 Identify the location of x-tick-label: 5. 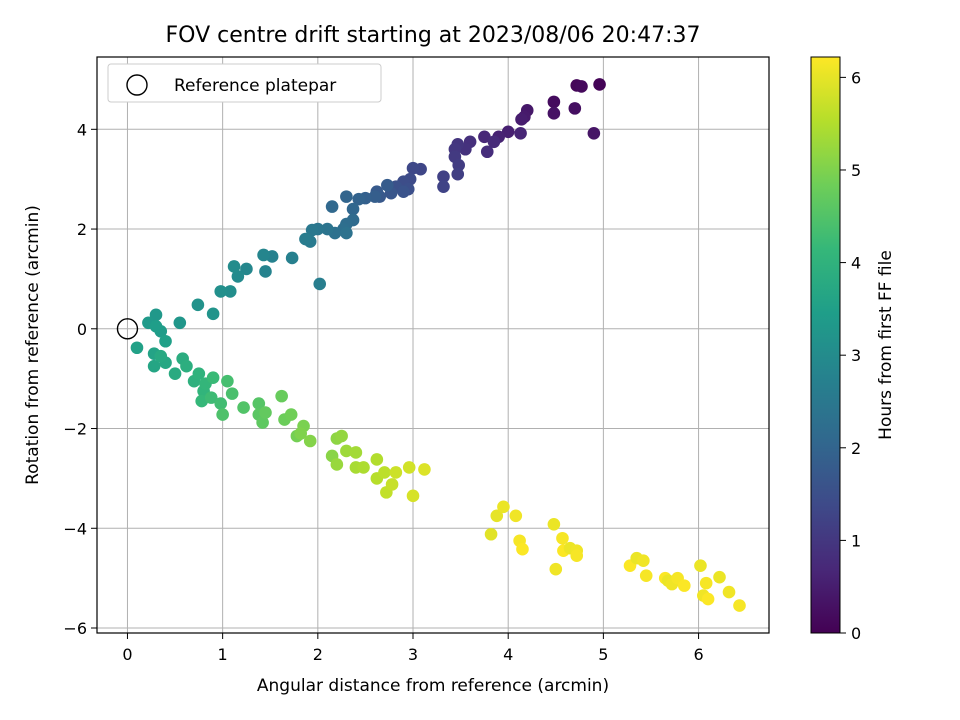
(603, 654).